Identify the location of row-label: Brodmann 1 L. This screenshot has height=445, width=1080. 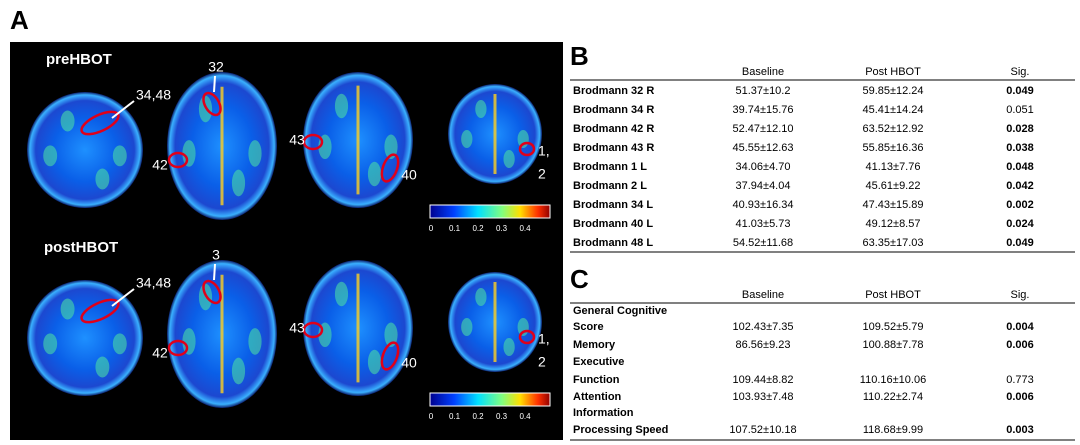
(610, 167).